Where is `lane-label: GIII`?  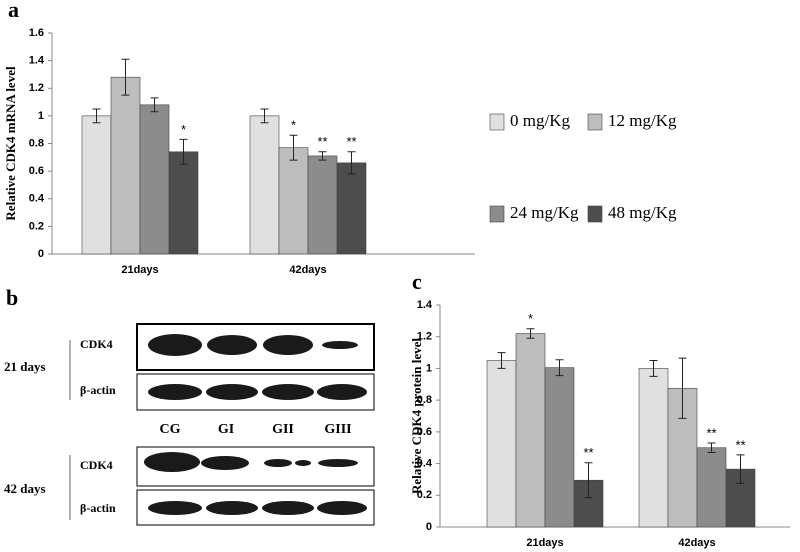 lane-label: GIII is located at coordinates (337, 429).